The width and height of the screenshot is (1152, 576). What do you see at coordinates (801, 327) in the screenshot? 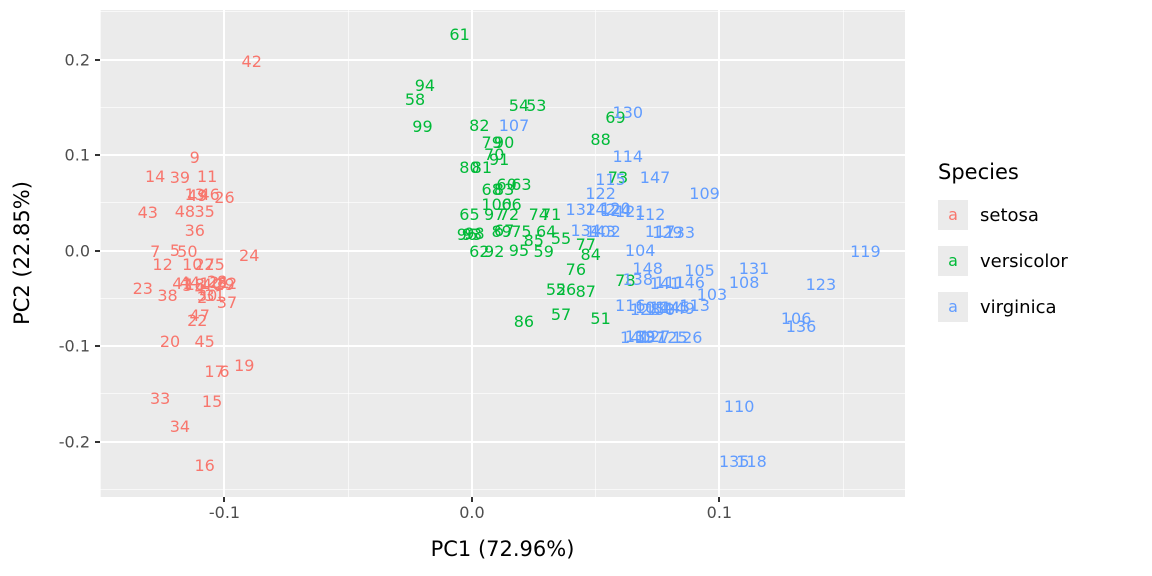
I see `point-label-virginica: 136` at bounding box center [801, 327].